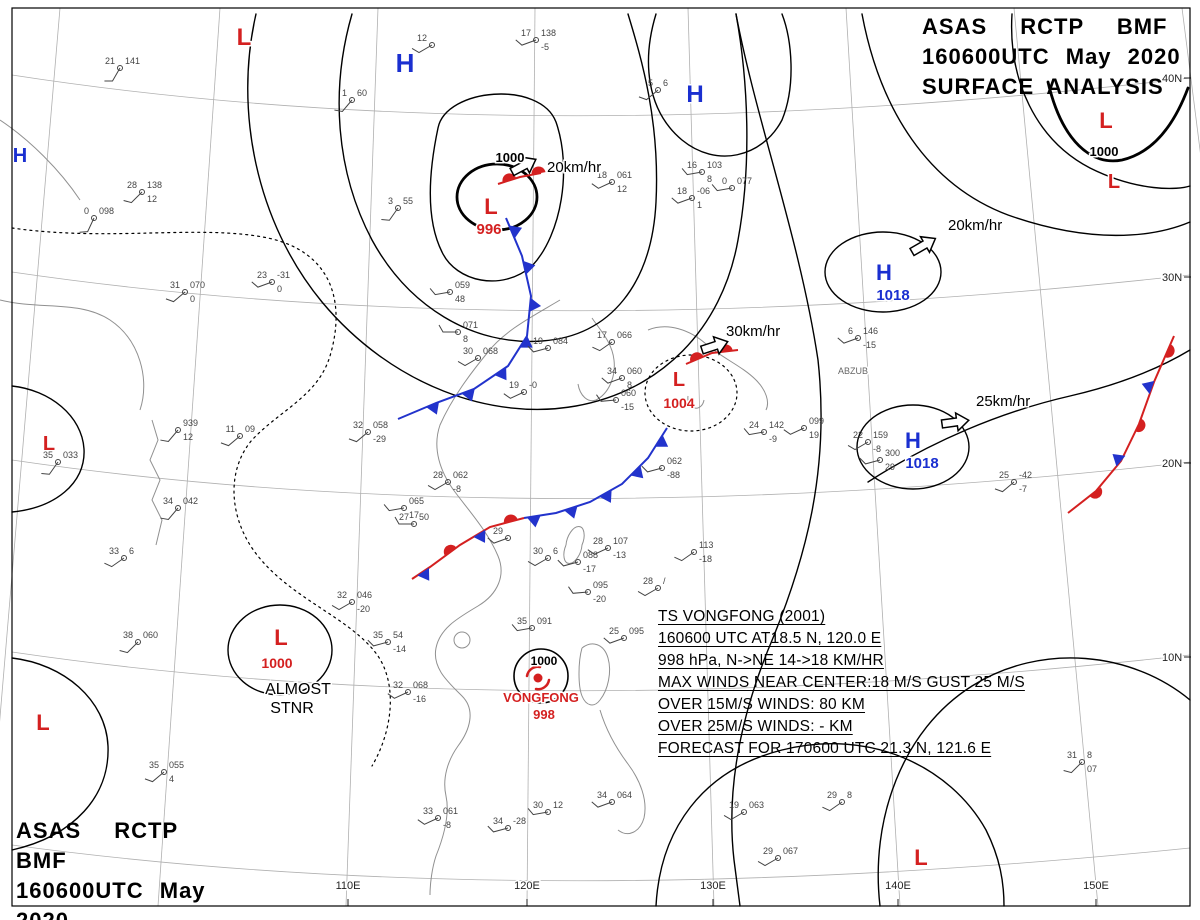 Image resolution: width=1200 pixels, height=920 pixels. What do you see at coordinates (588, 592) in the screenshot?
I see `station-plot: 095-20` at bounding box center [588, 592].